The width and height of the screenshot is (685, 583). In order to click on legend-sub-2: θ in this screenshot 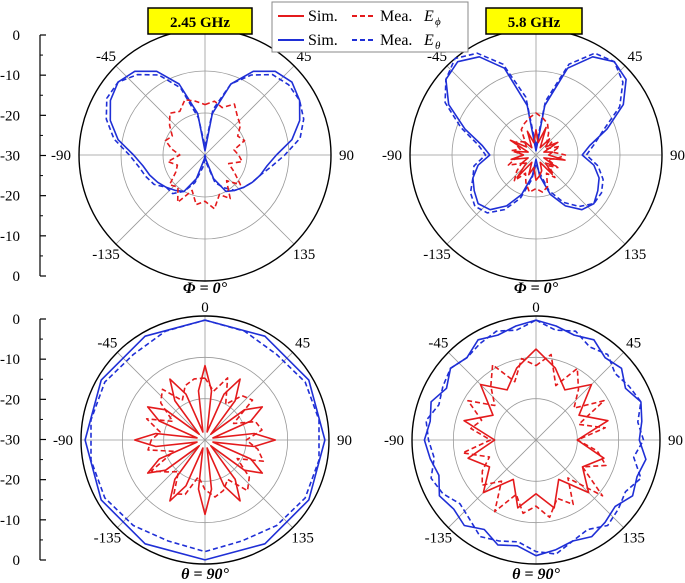, I will do `click(438, 46)`.